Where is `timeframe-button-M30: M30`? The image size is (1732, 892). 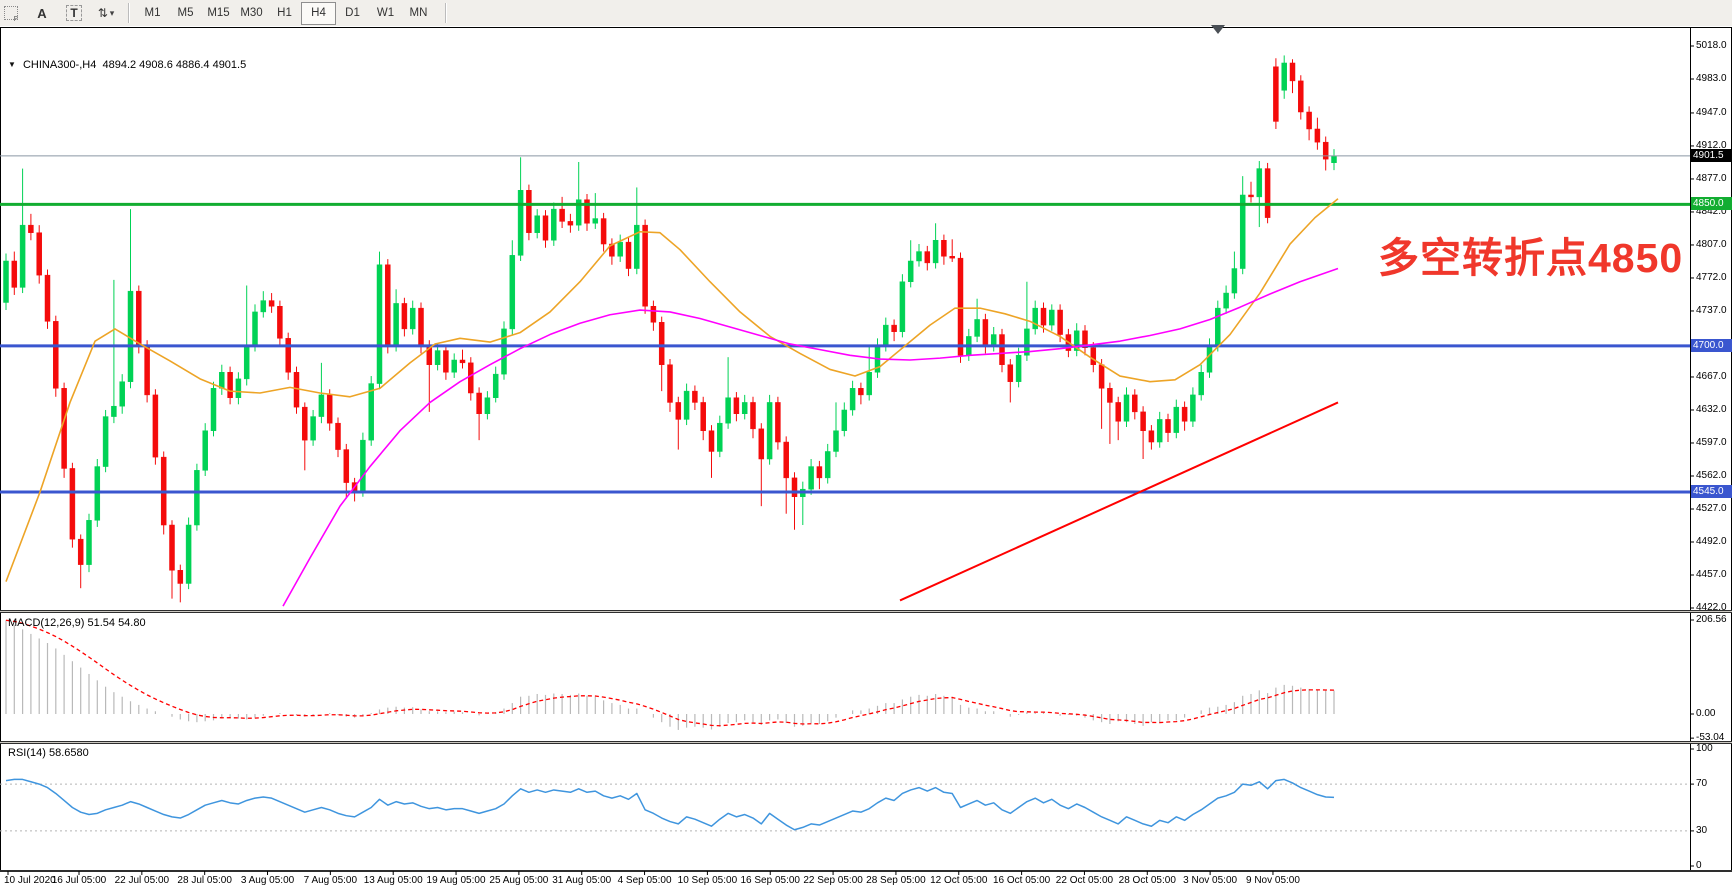
timeframe-button-M30: M30 is located at coordinates (251, 13).